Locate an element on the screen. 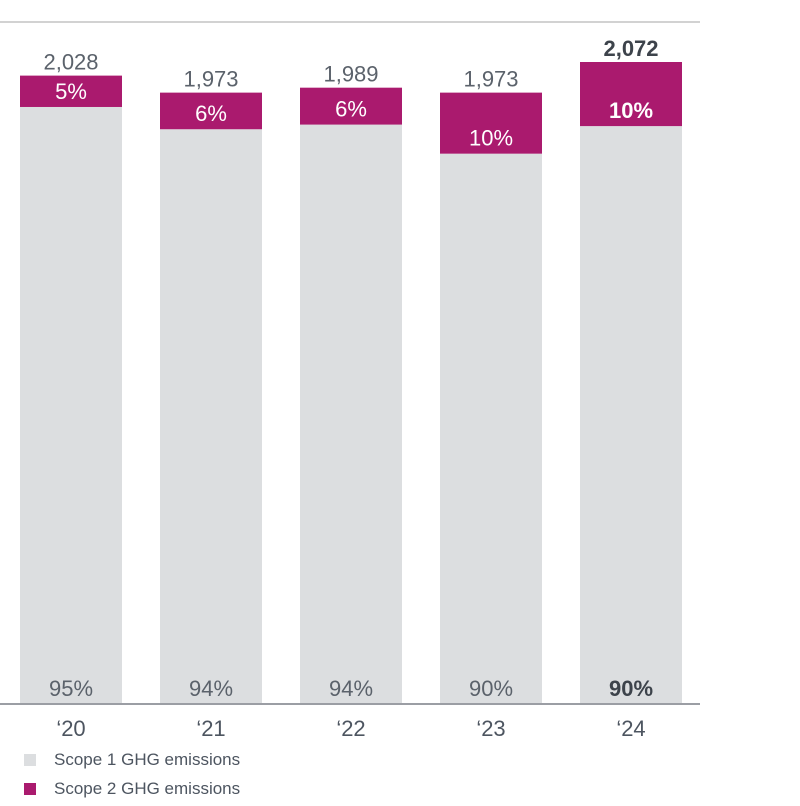 This screenshot has width=800, height=806. scope-2-label-0: 5% is located at coordinates (71, 91).